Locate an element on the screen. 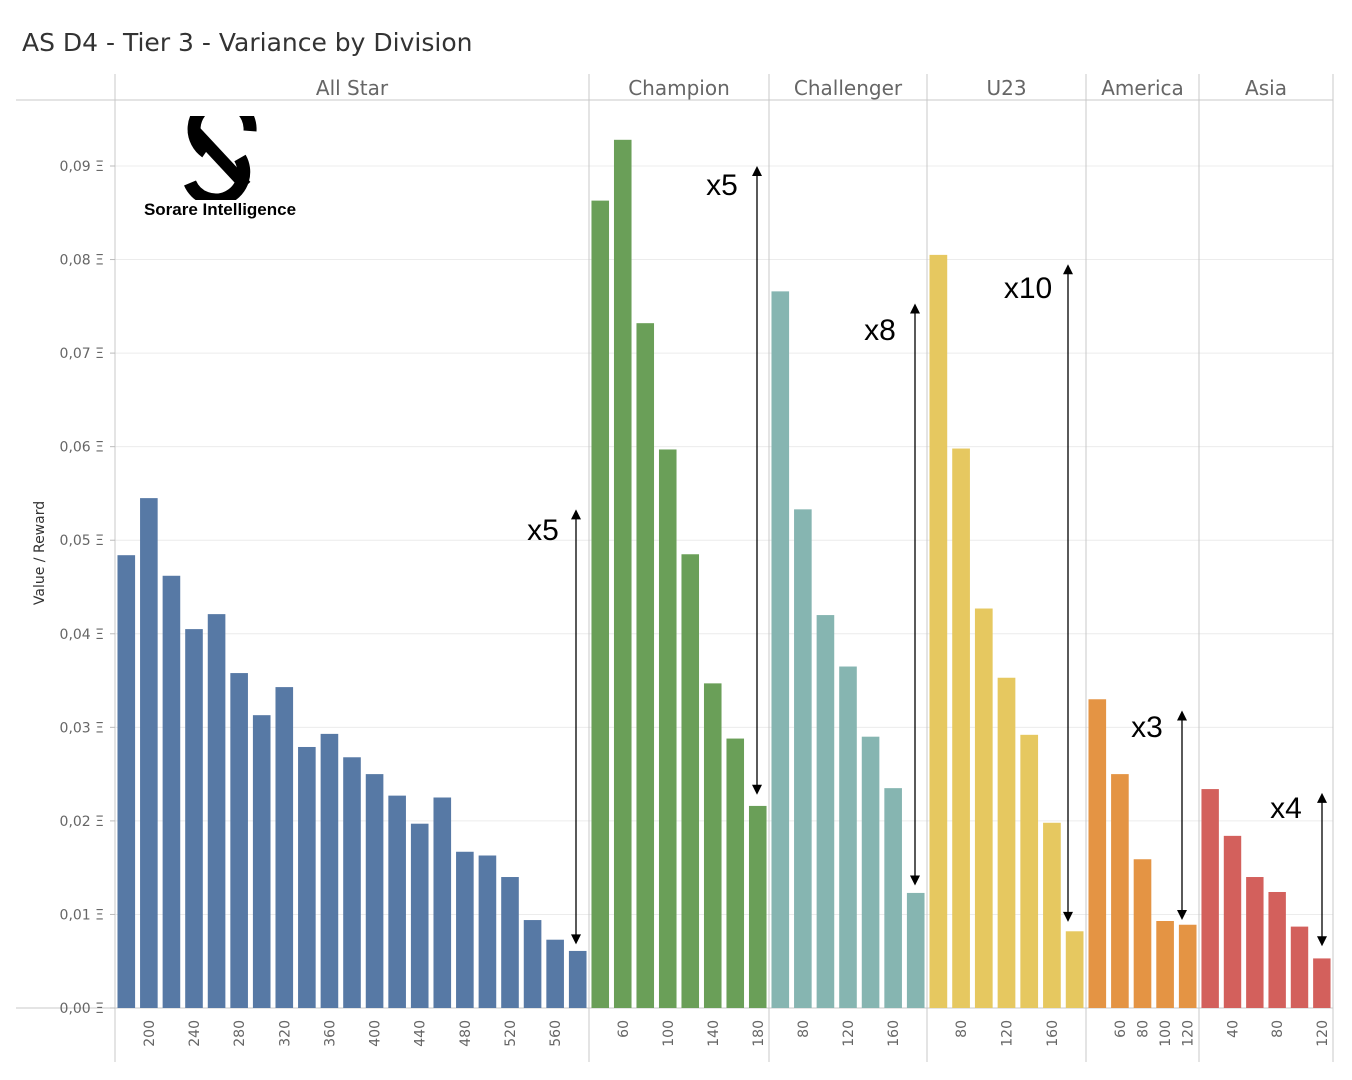  y-tick-label: 0,08 Ξ is located at coordinates (82, 261).